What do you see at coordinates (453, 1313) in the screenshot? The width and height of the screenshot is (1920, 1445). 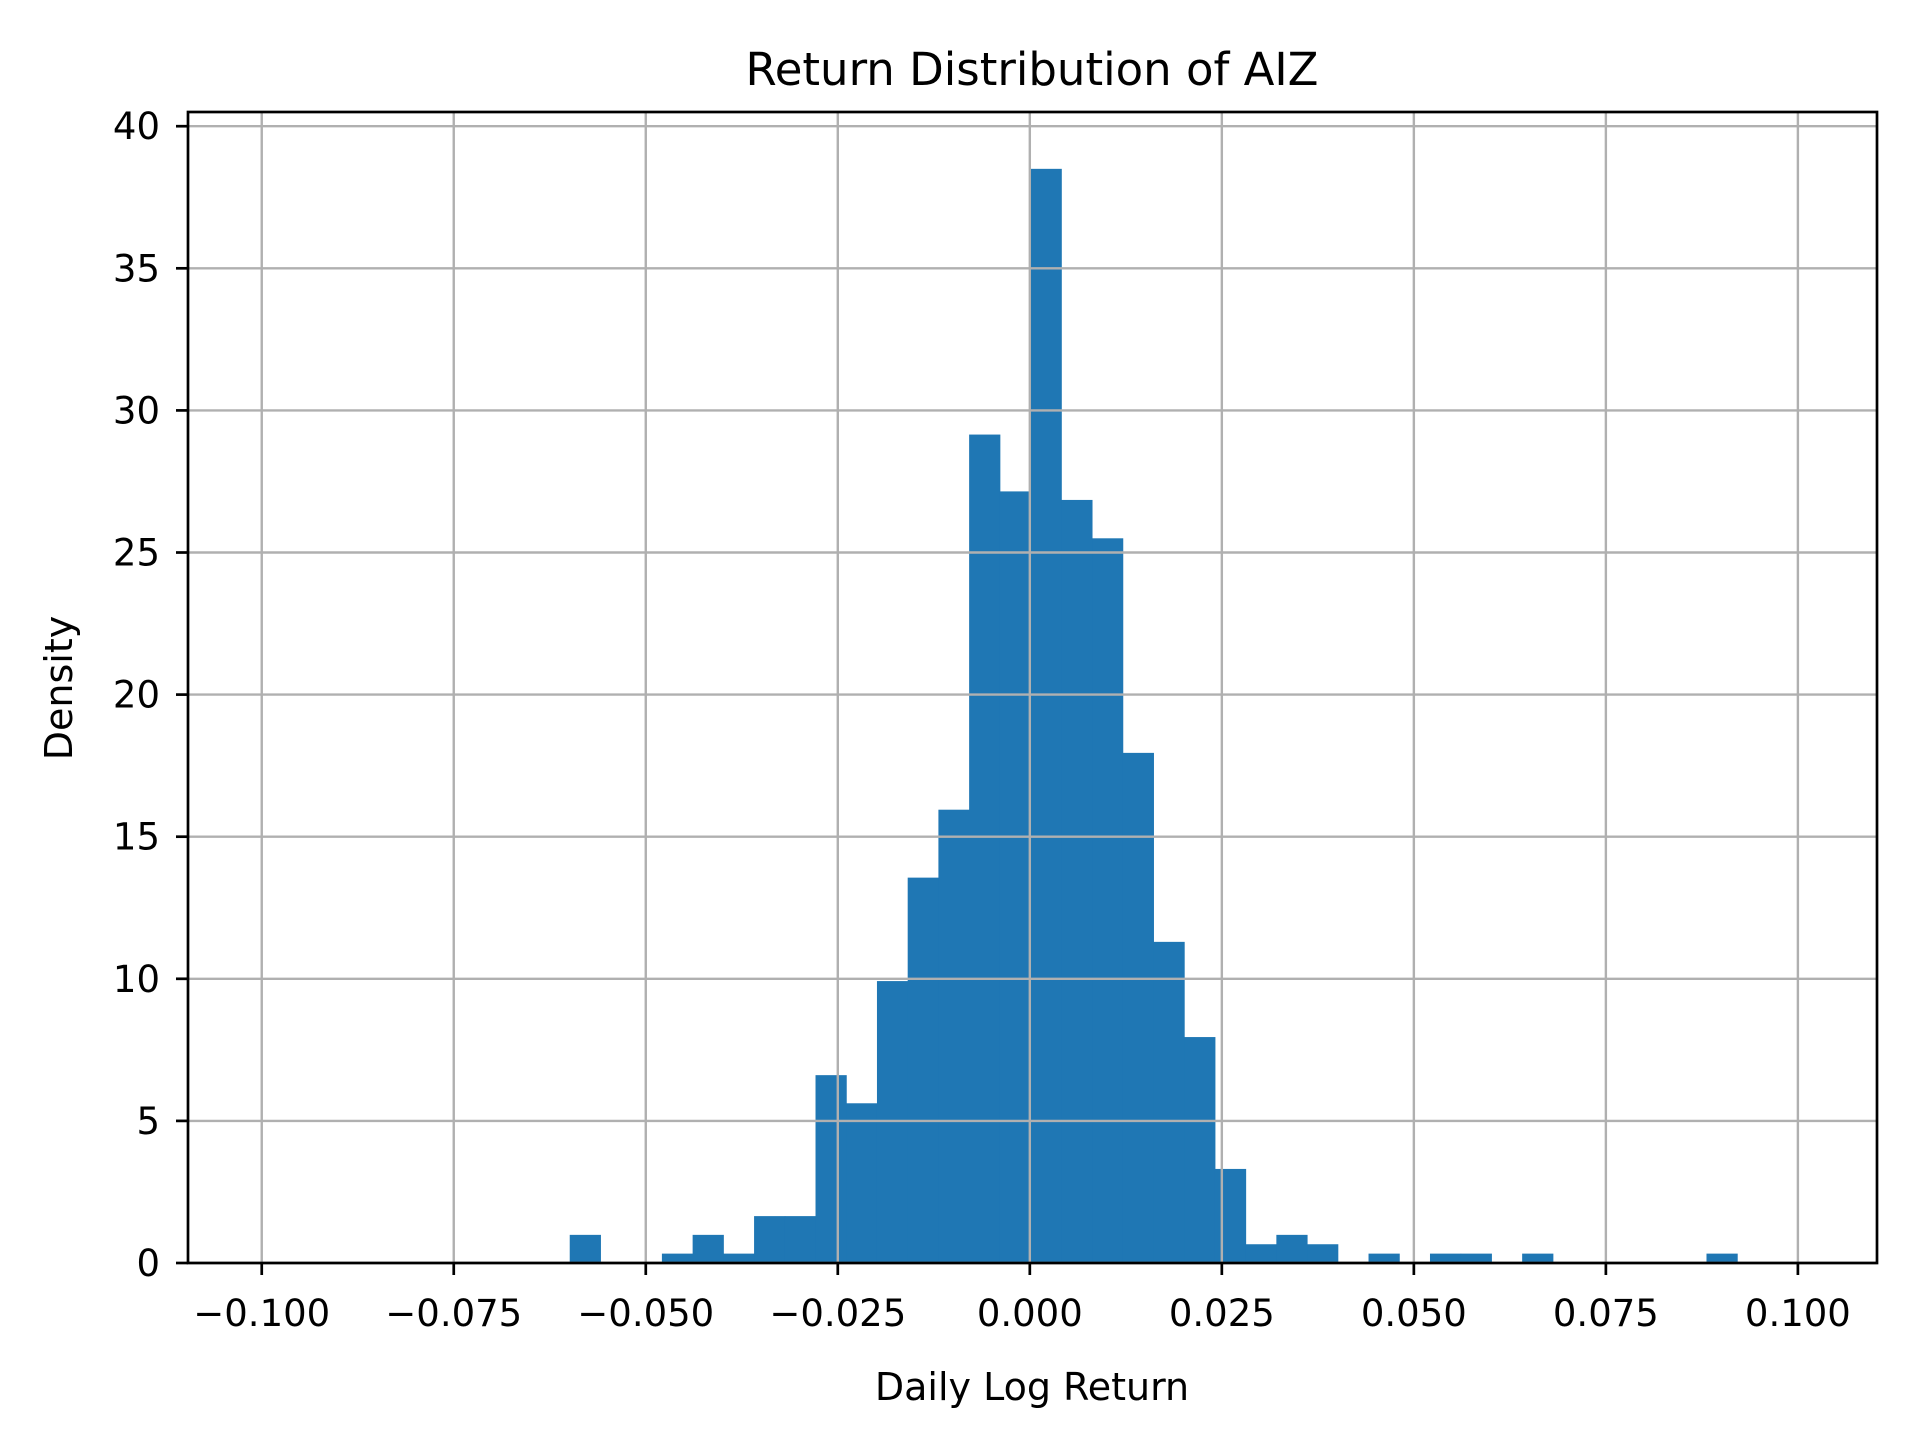 I see `x-tick-label: −0.075` at bounding box center [453, 1313].